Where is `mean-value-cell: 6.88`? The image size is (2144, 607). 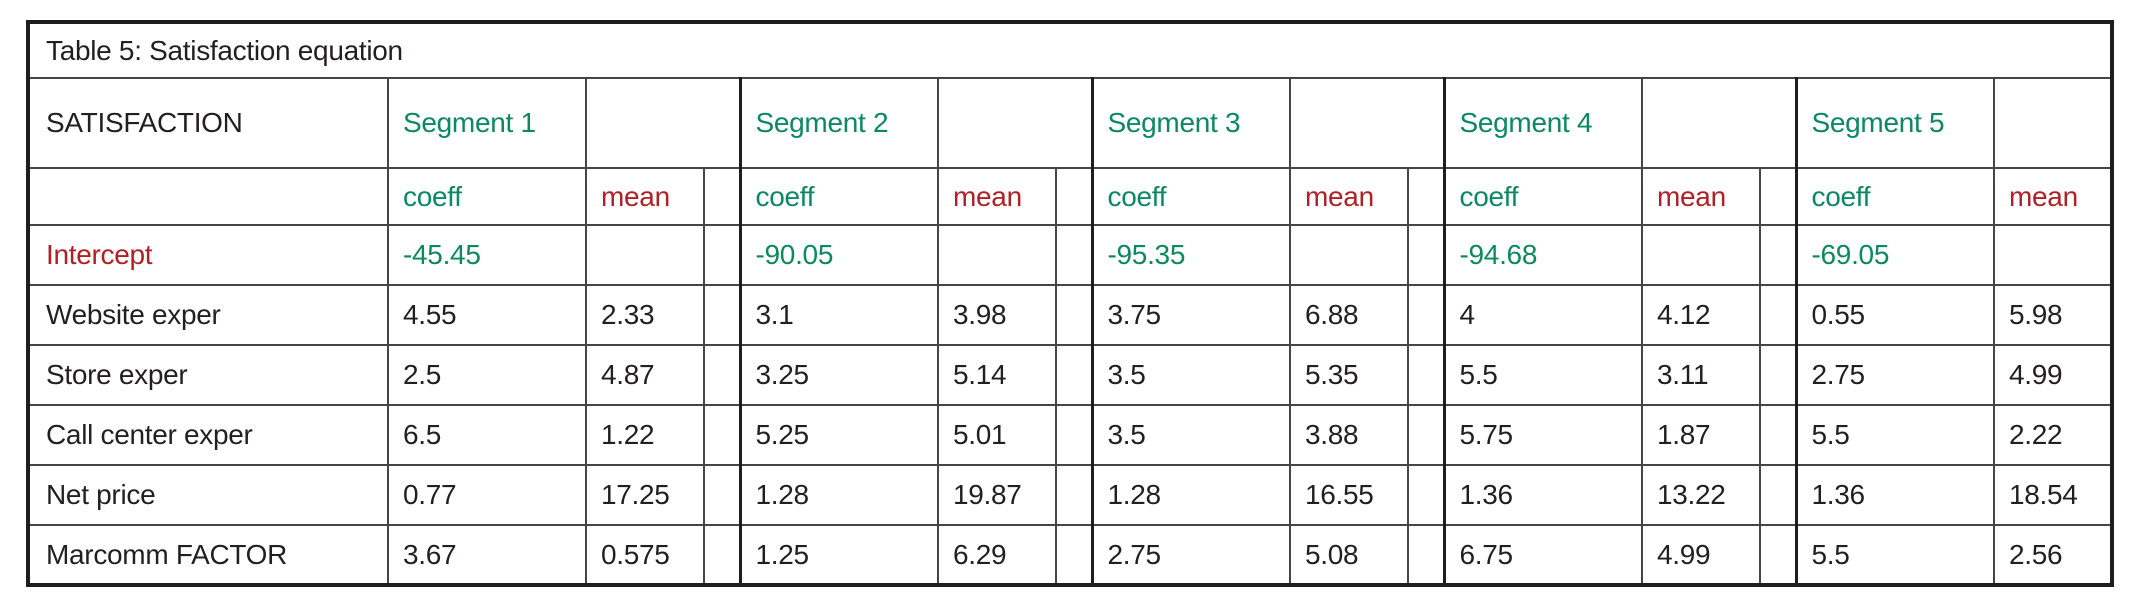
mean-value-cell: 6.88 is located at coordinates (1349, 315).